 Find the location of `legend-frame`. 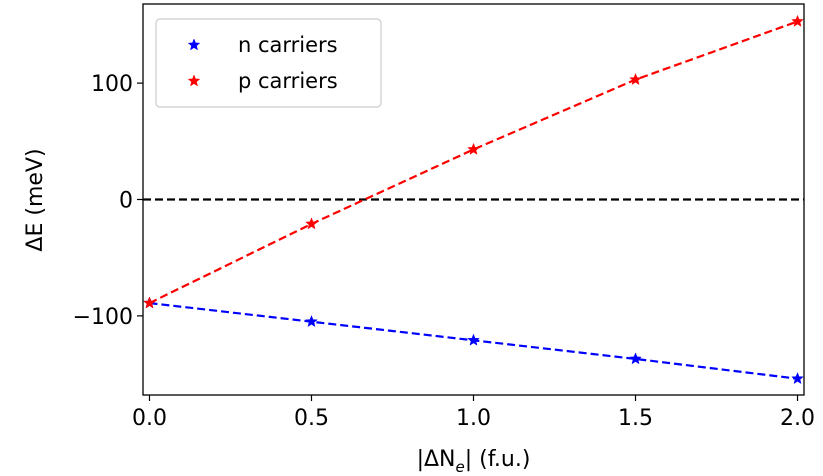

legend-frame is located at coordinates (268, 63).